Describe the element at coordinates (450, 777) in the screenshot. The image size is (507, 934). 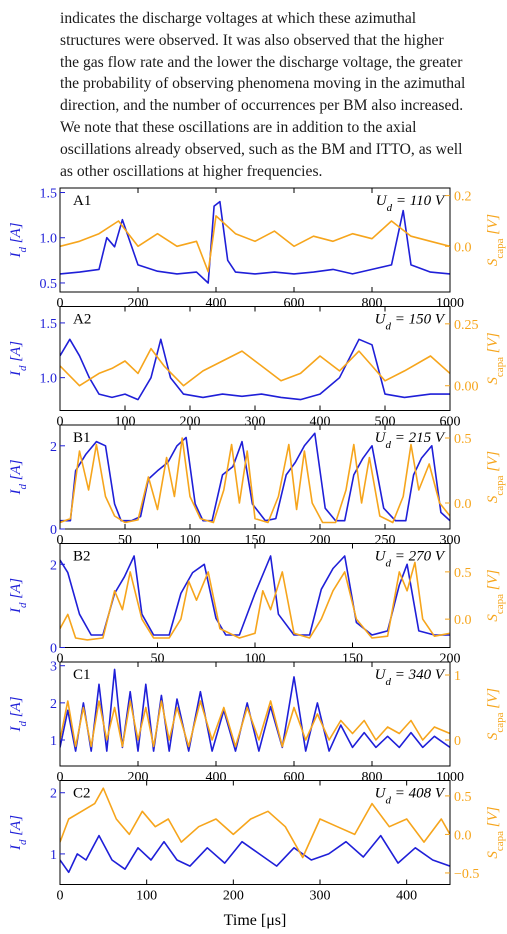
I see `x-tick-label: 1000` at that location.